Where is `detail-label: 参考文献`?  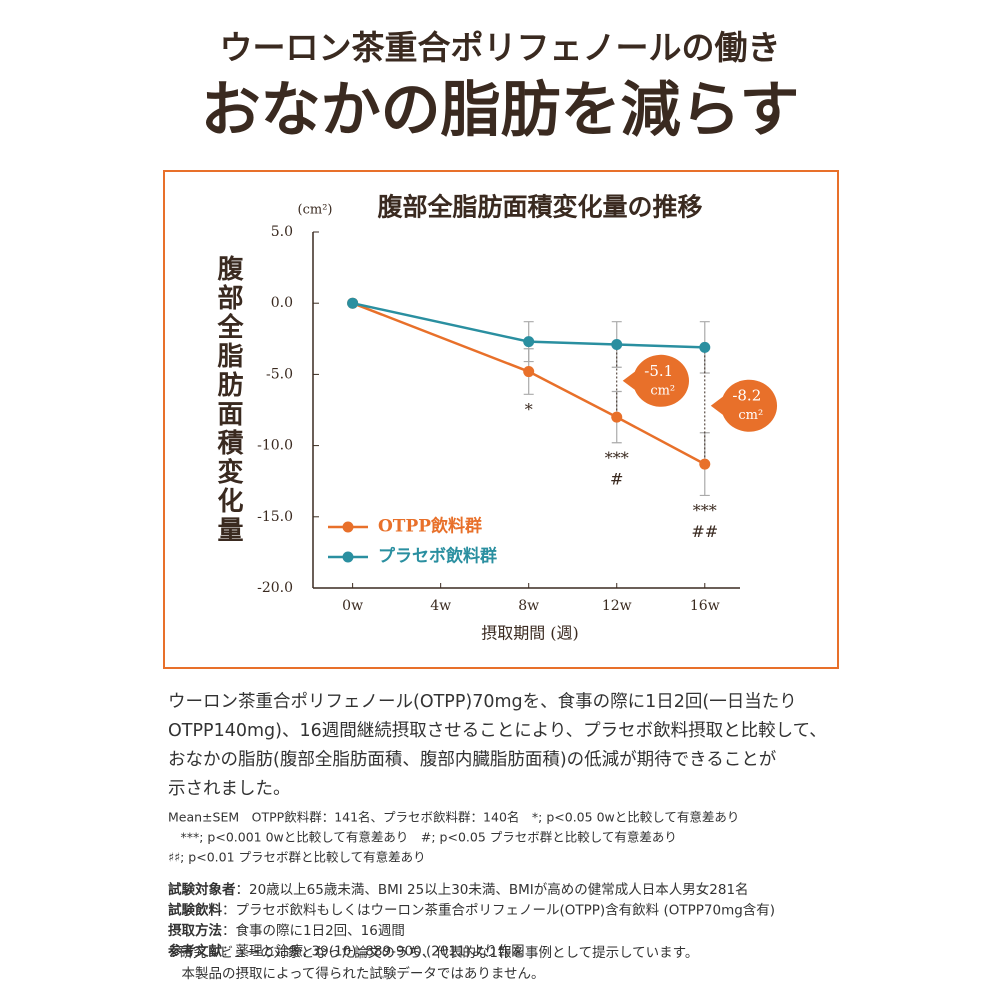 detail-label: 参考文献 is located at coordinates (195, 951).